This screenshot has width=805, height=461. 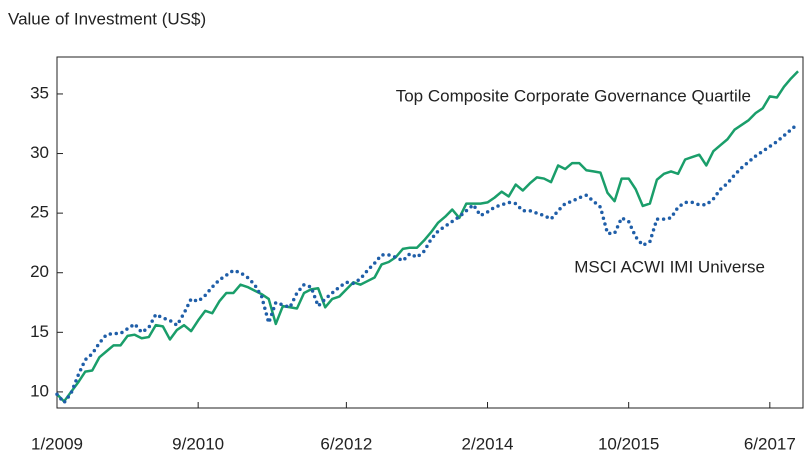 What do you see at coordinates (57, 443) in the screenshot?
I see `x-tick-label: 1/2009` at bounding box center [57, 443].